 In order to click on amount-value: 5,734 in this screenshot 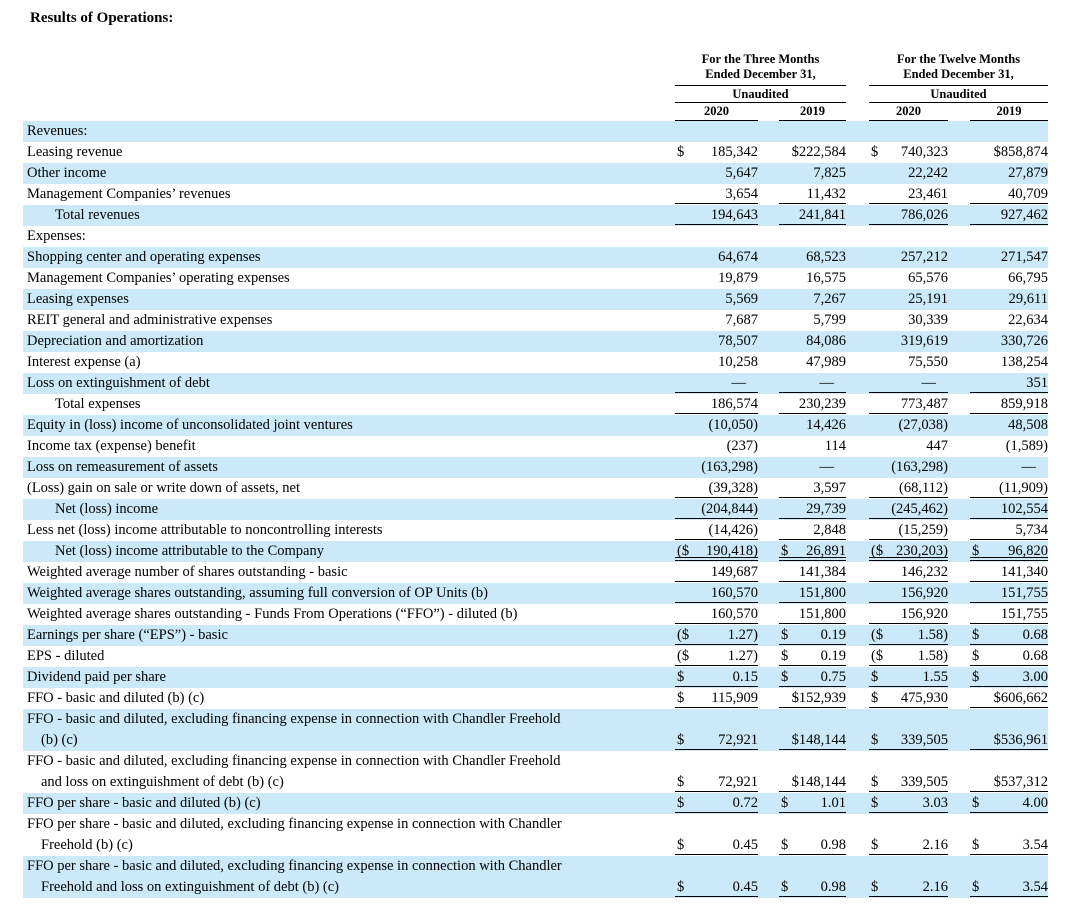, I will do `click(1031, 530)`.